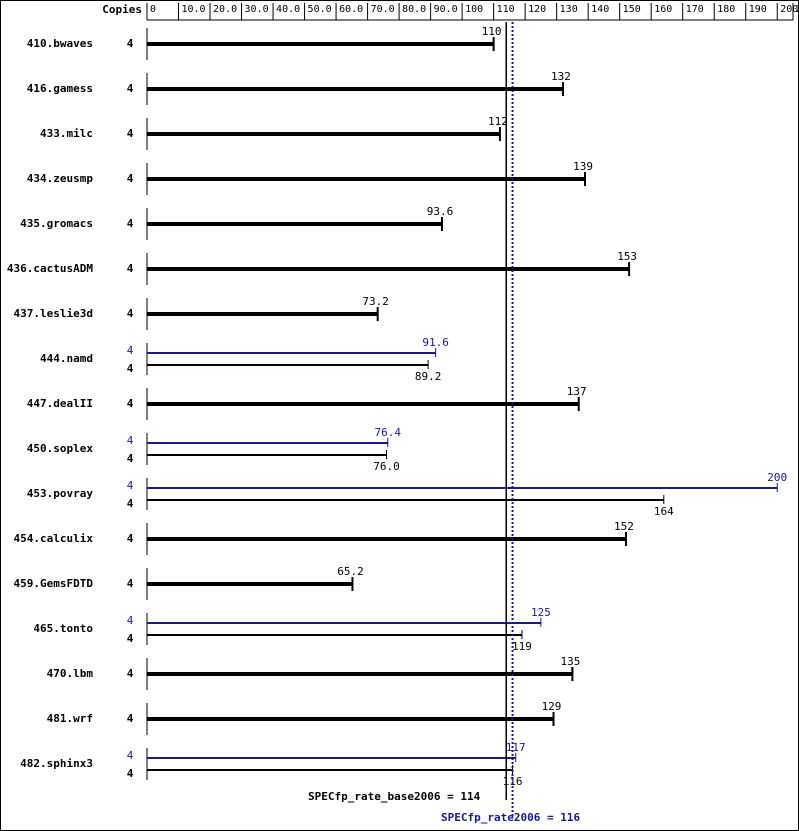  I want to click on value-label: 200, so click(777, 477).